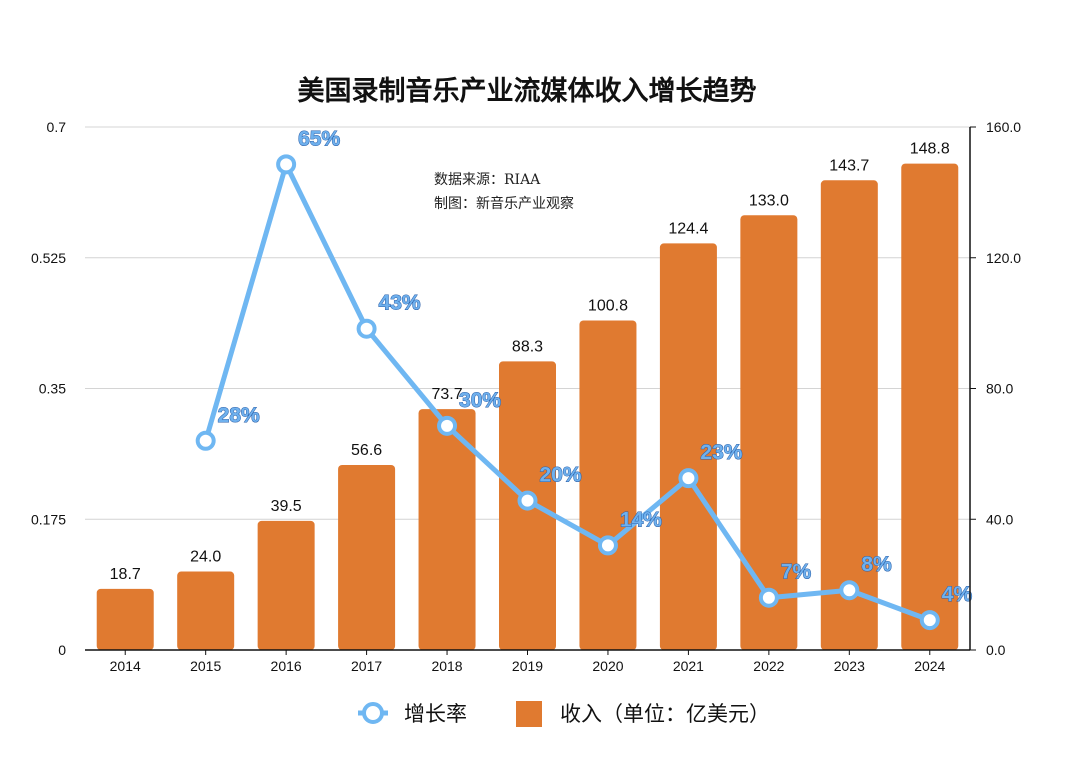  I want to click on revenue-bar-label: 148.8, so click(930, 149).